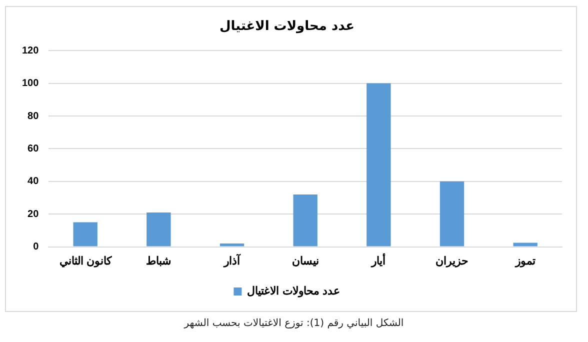 The width and height of the screenshot is (588, 342). Describe the element at coordinates (293, 292) in the screenshot. I see `legend-label: عدد محاولات الاغتيال` at that location.